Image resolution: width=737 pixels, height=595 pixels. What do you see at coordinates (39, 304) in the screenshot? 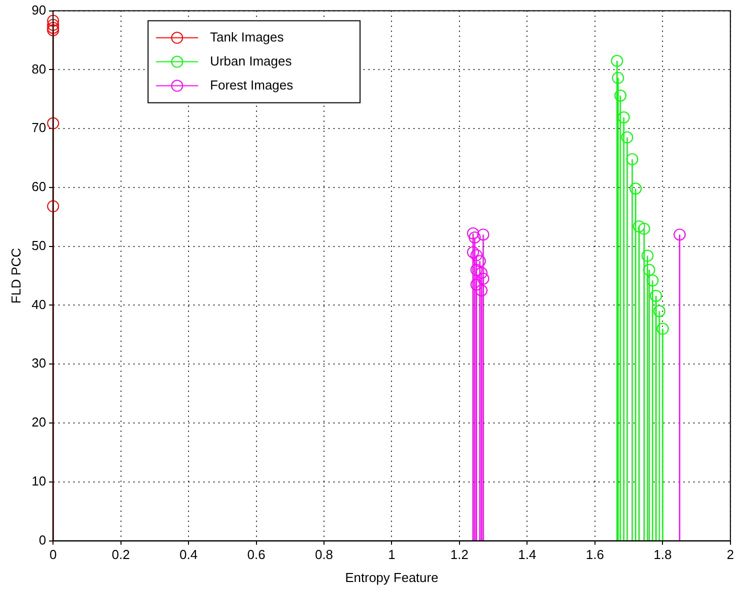
I see `y-tick-label: 40` at bounding box center [39, 304].